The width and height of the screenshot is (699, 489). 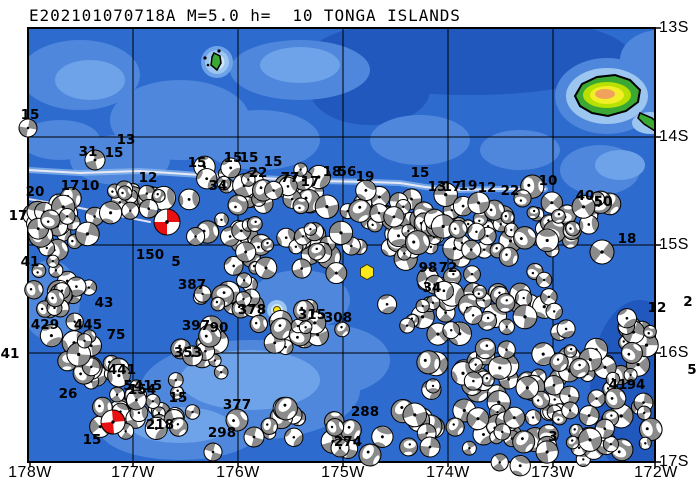 What do you see at coordinates (88, 325) in the screenshot?
I see `svg-text: 445` at bounding box center [88, 325].